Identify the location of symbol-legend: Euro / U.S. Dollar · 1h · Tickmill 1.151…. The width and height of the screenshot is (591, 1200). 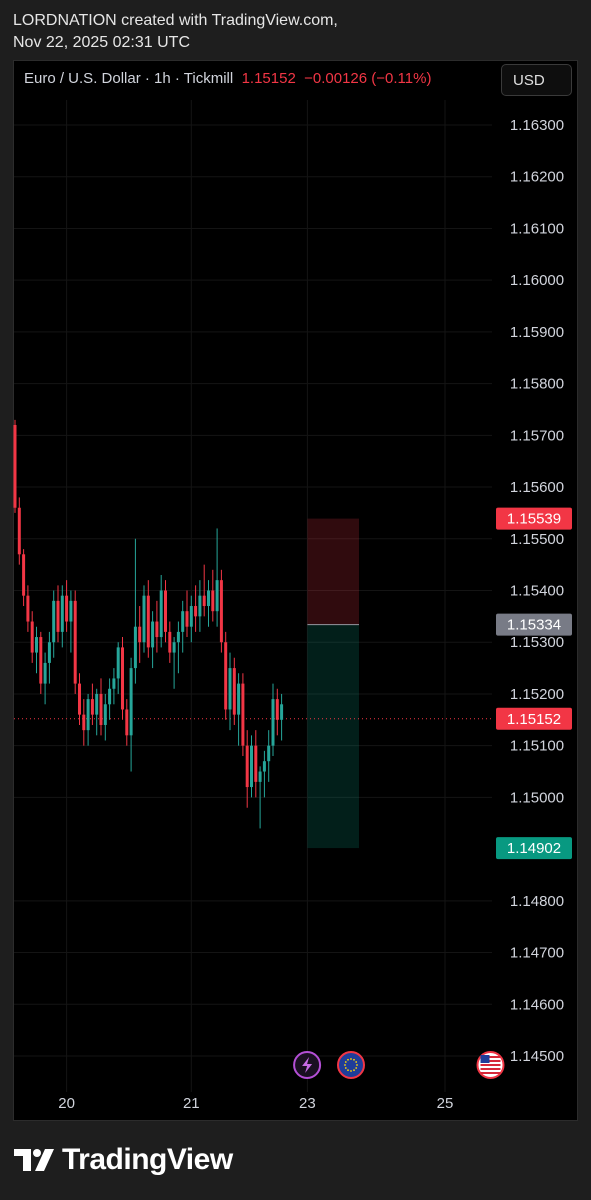
(227, 78).